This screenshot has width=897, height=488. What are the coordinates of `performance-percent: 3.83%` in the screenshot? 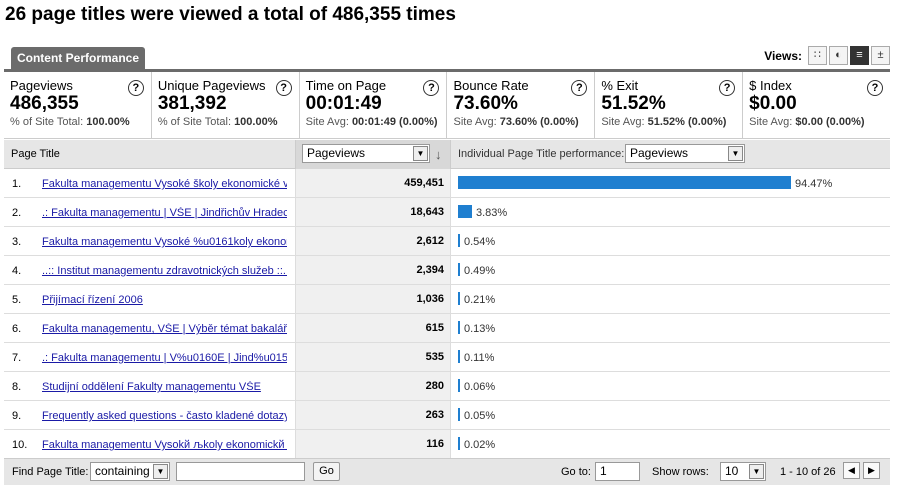 It's located at (492, 213).